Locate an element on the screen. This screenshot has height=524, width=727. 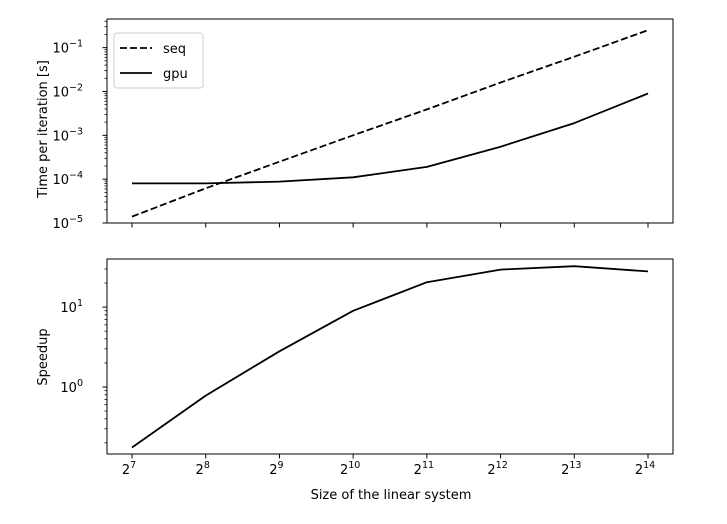
x-tick-label: 210 is located at coordinates (350, 469).